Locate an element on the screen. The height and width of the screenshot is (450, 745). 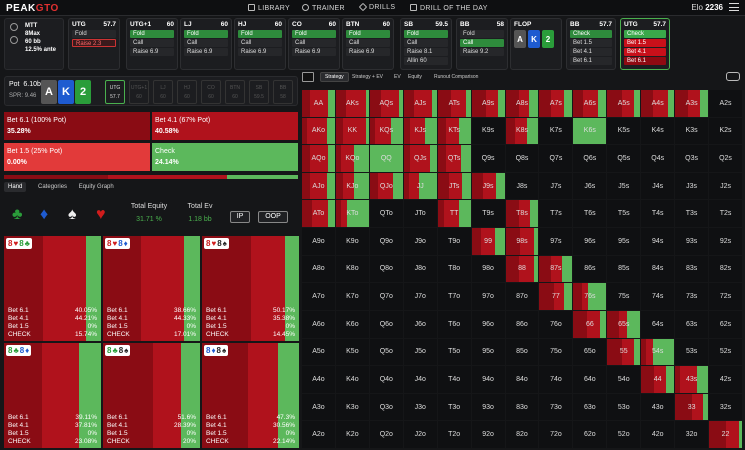
hand-cell: 54s is located at coordinates (658, 352).